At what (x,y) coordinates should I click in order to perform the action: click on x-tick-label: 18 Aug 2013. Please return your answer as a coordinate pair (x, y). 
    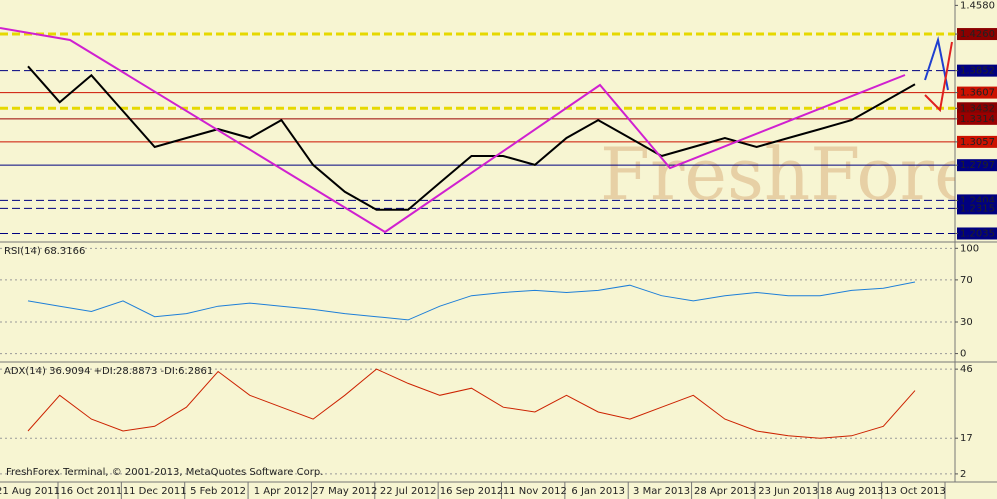
    Looking at the image, I should click on (852, 491).